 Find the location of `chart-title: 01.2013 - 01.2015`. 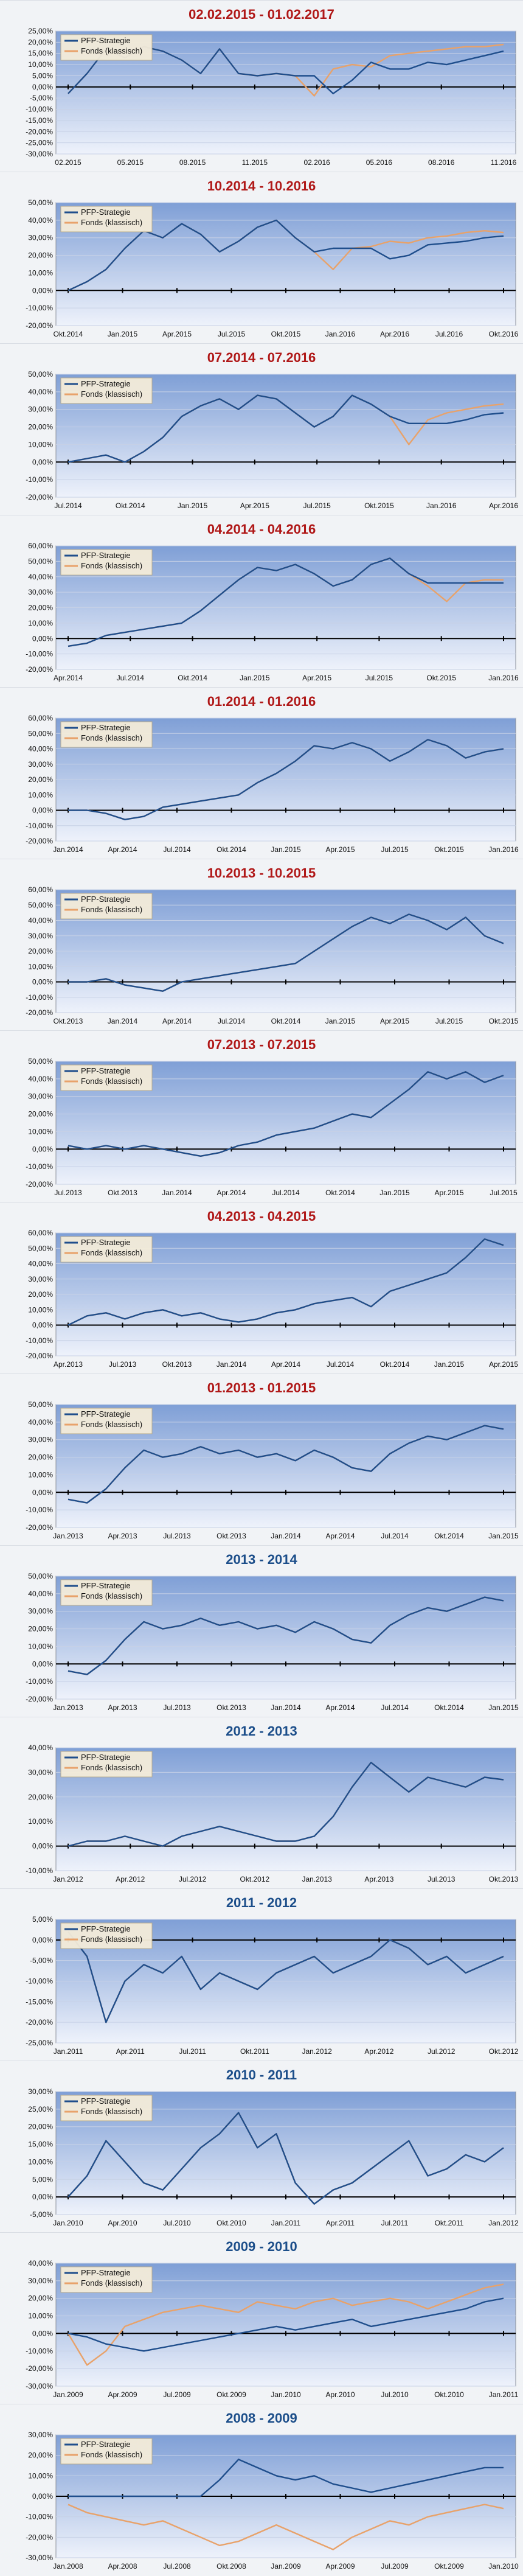

chart-title: 01.2013 - 01.2015 is located at coordinates (261, 1387).